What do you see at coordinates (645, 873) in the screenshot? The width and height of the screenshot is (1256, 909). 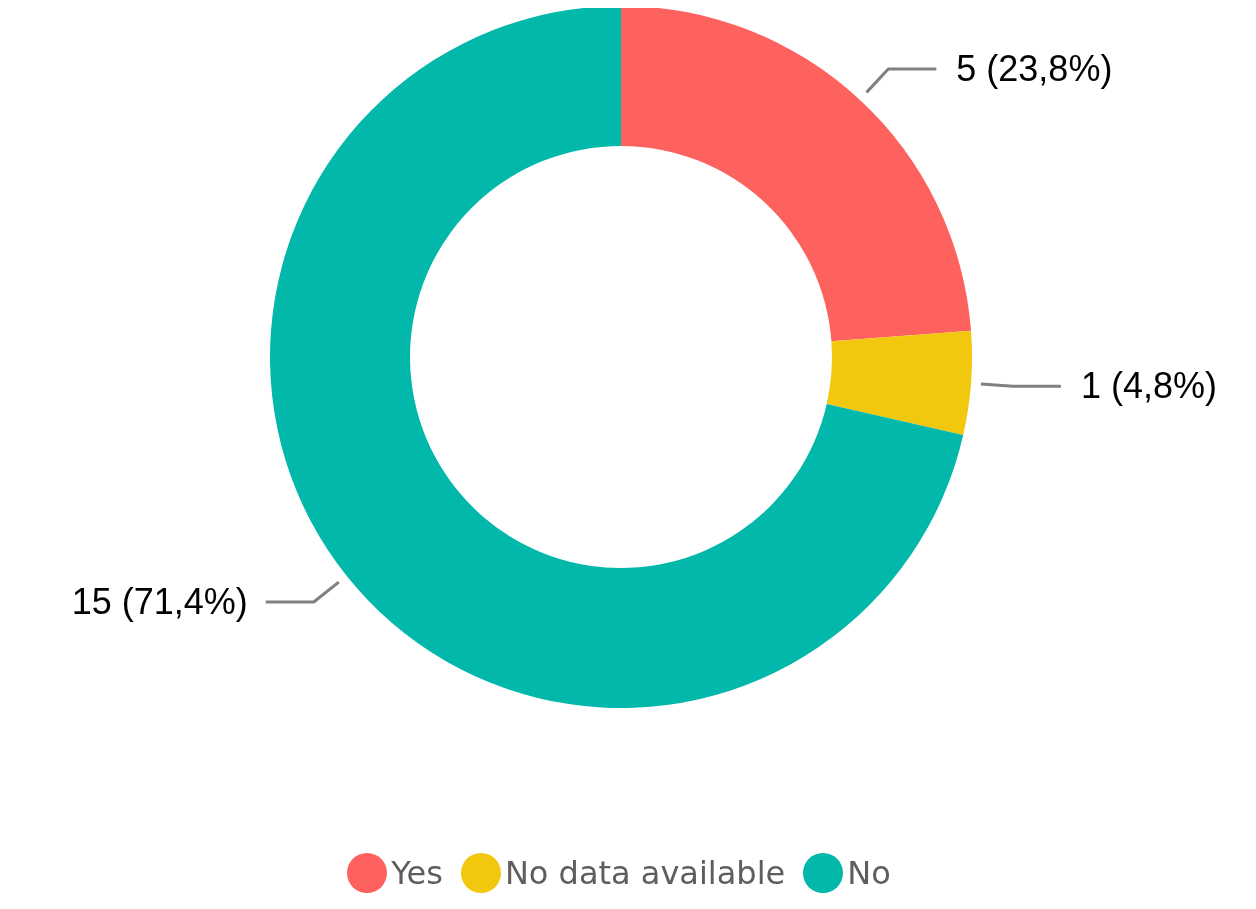 I see `legend-label: No data available` at bounding box center [645, 873].